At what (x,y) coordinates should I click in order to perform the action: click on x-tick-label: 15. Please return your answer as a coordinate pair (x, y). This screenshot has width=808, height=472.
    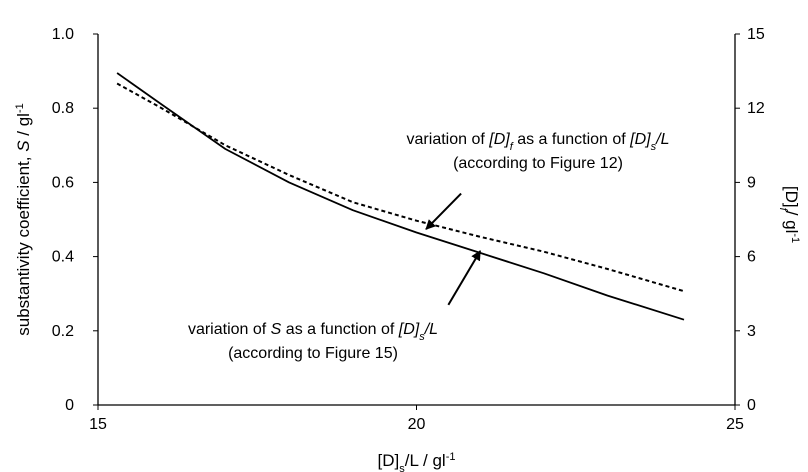
    Looking at the image, I should click on (98, 424).